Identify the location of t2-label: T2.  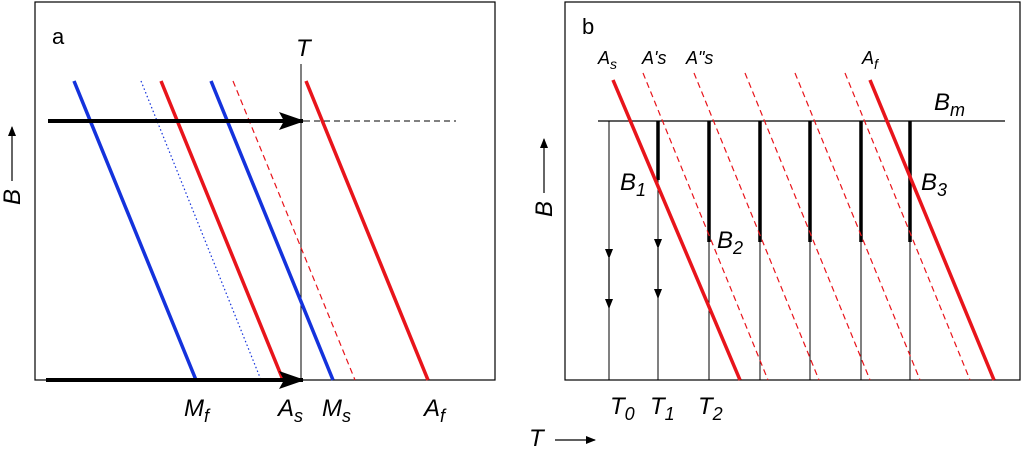
(710, 408).